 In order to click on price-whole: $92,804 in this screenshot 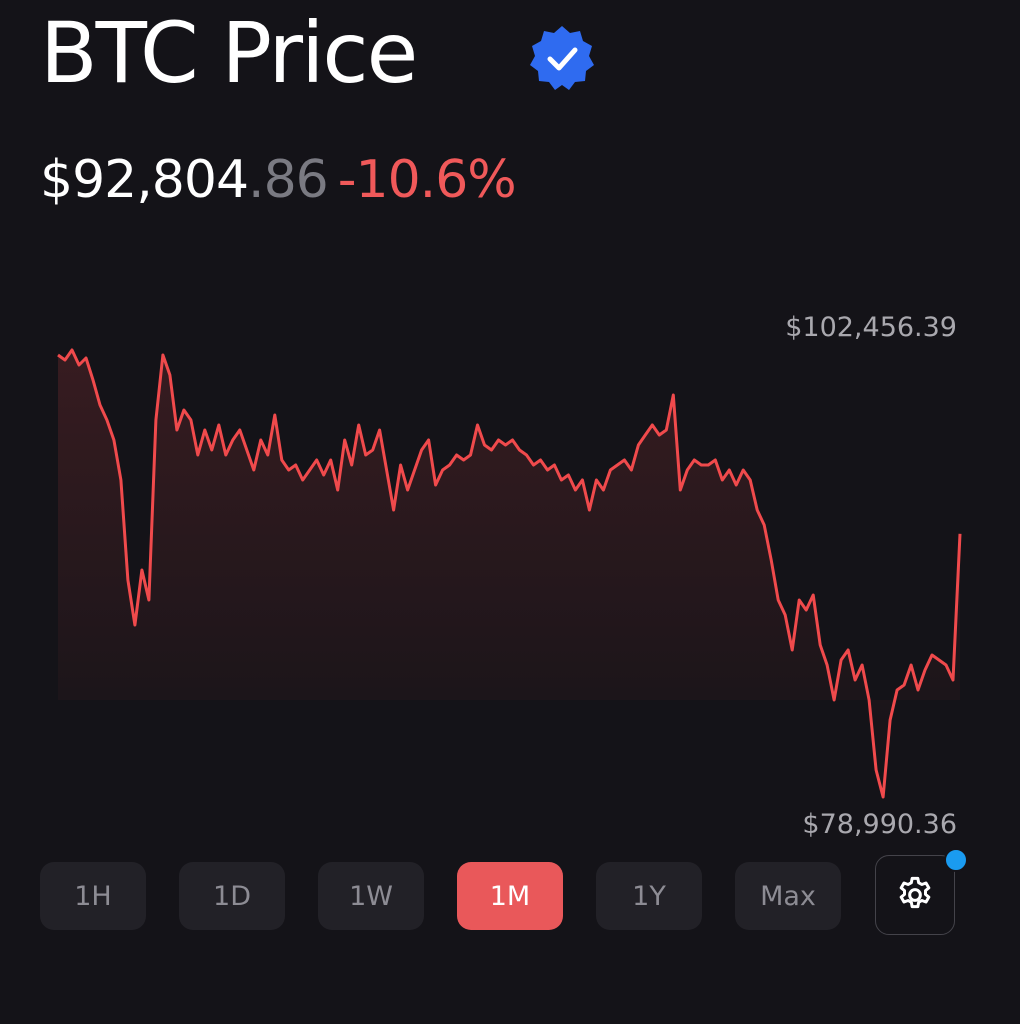, I will do `click(144, 180)`.